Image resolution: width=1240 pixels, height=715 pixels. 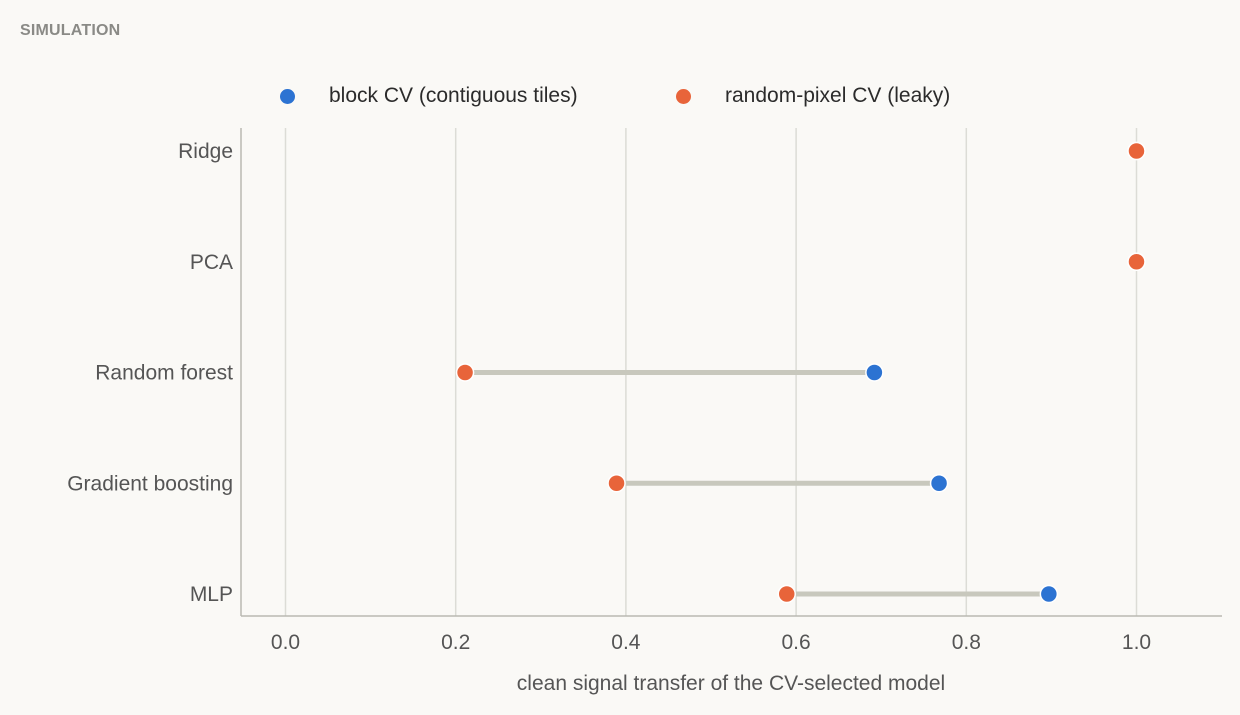 What do you see at coordinates (683, 96) in the screenshot?
I see `legend-marker-random-pixel-cv` at bounding box center [683, 96].